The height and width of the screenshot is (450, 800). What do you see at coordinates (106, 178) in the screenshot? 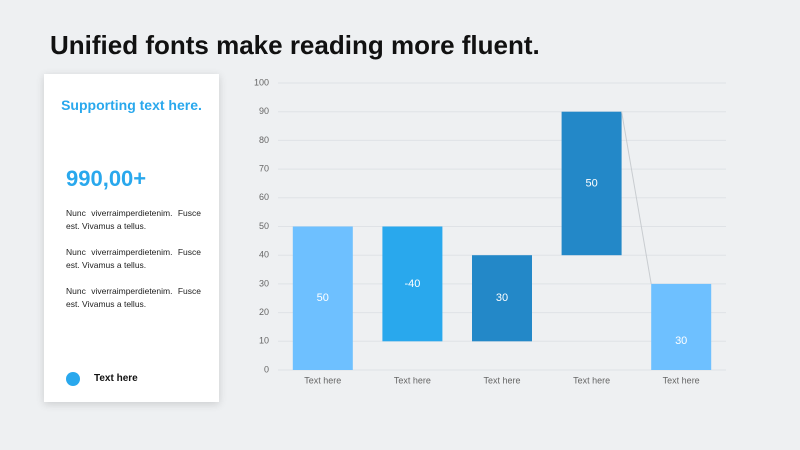
I see `card-figure: 990,00+` at bounding box center [106, 178].